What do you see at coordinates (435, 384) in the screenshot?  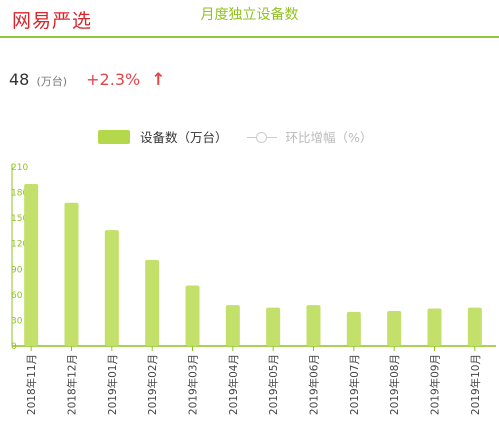 I see `x-tick-label: 2019年09月` at bounding box center [435, 384].